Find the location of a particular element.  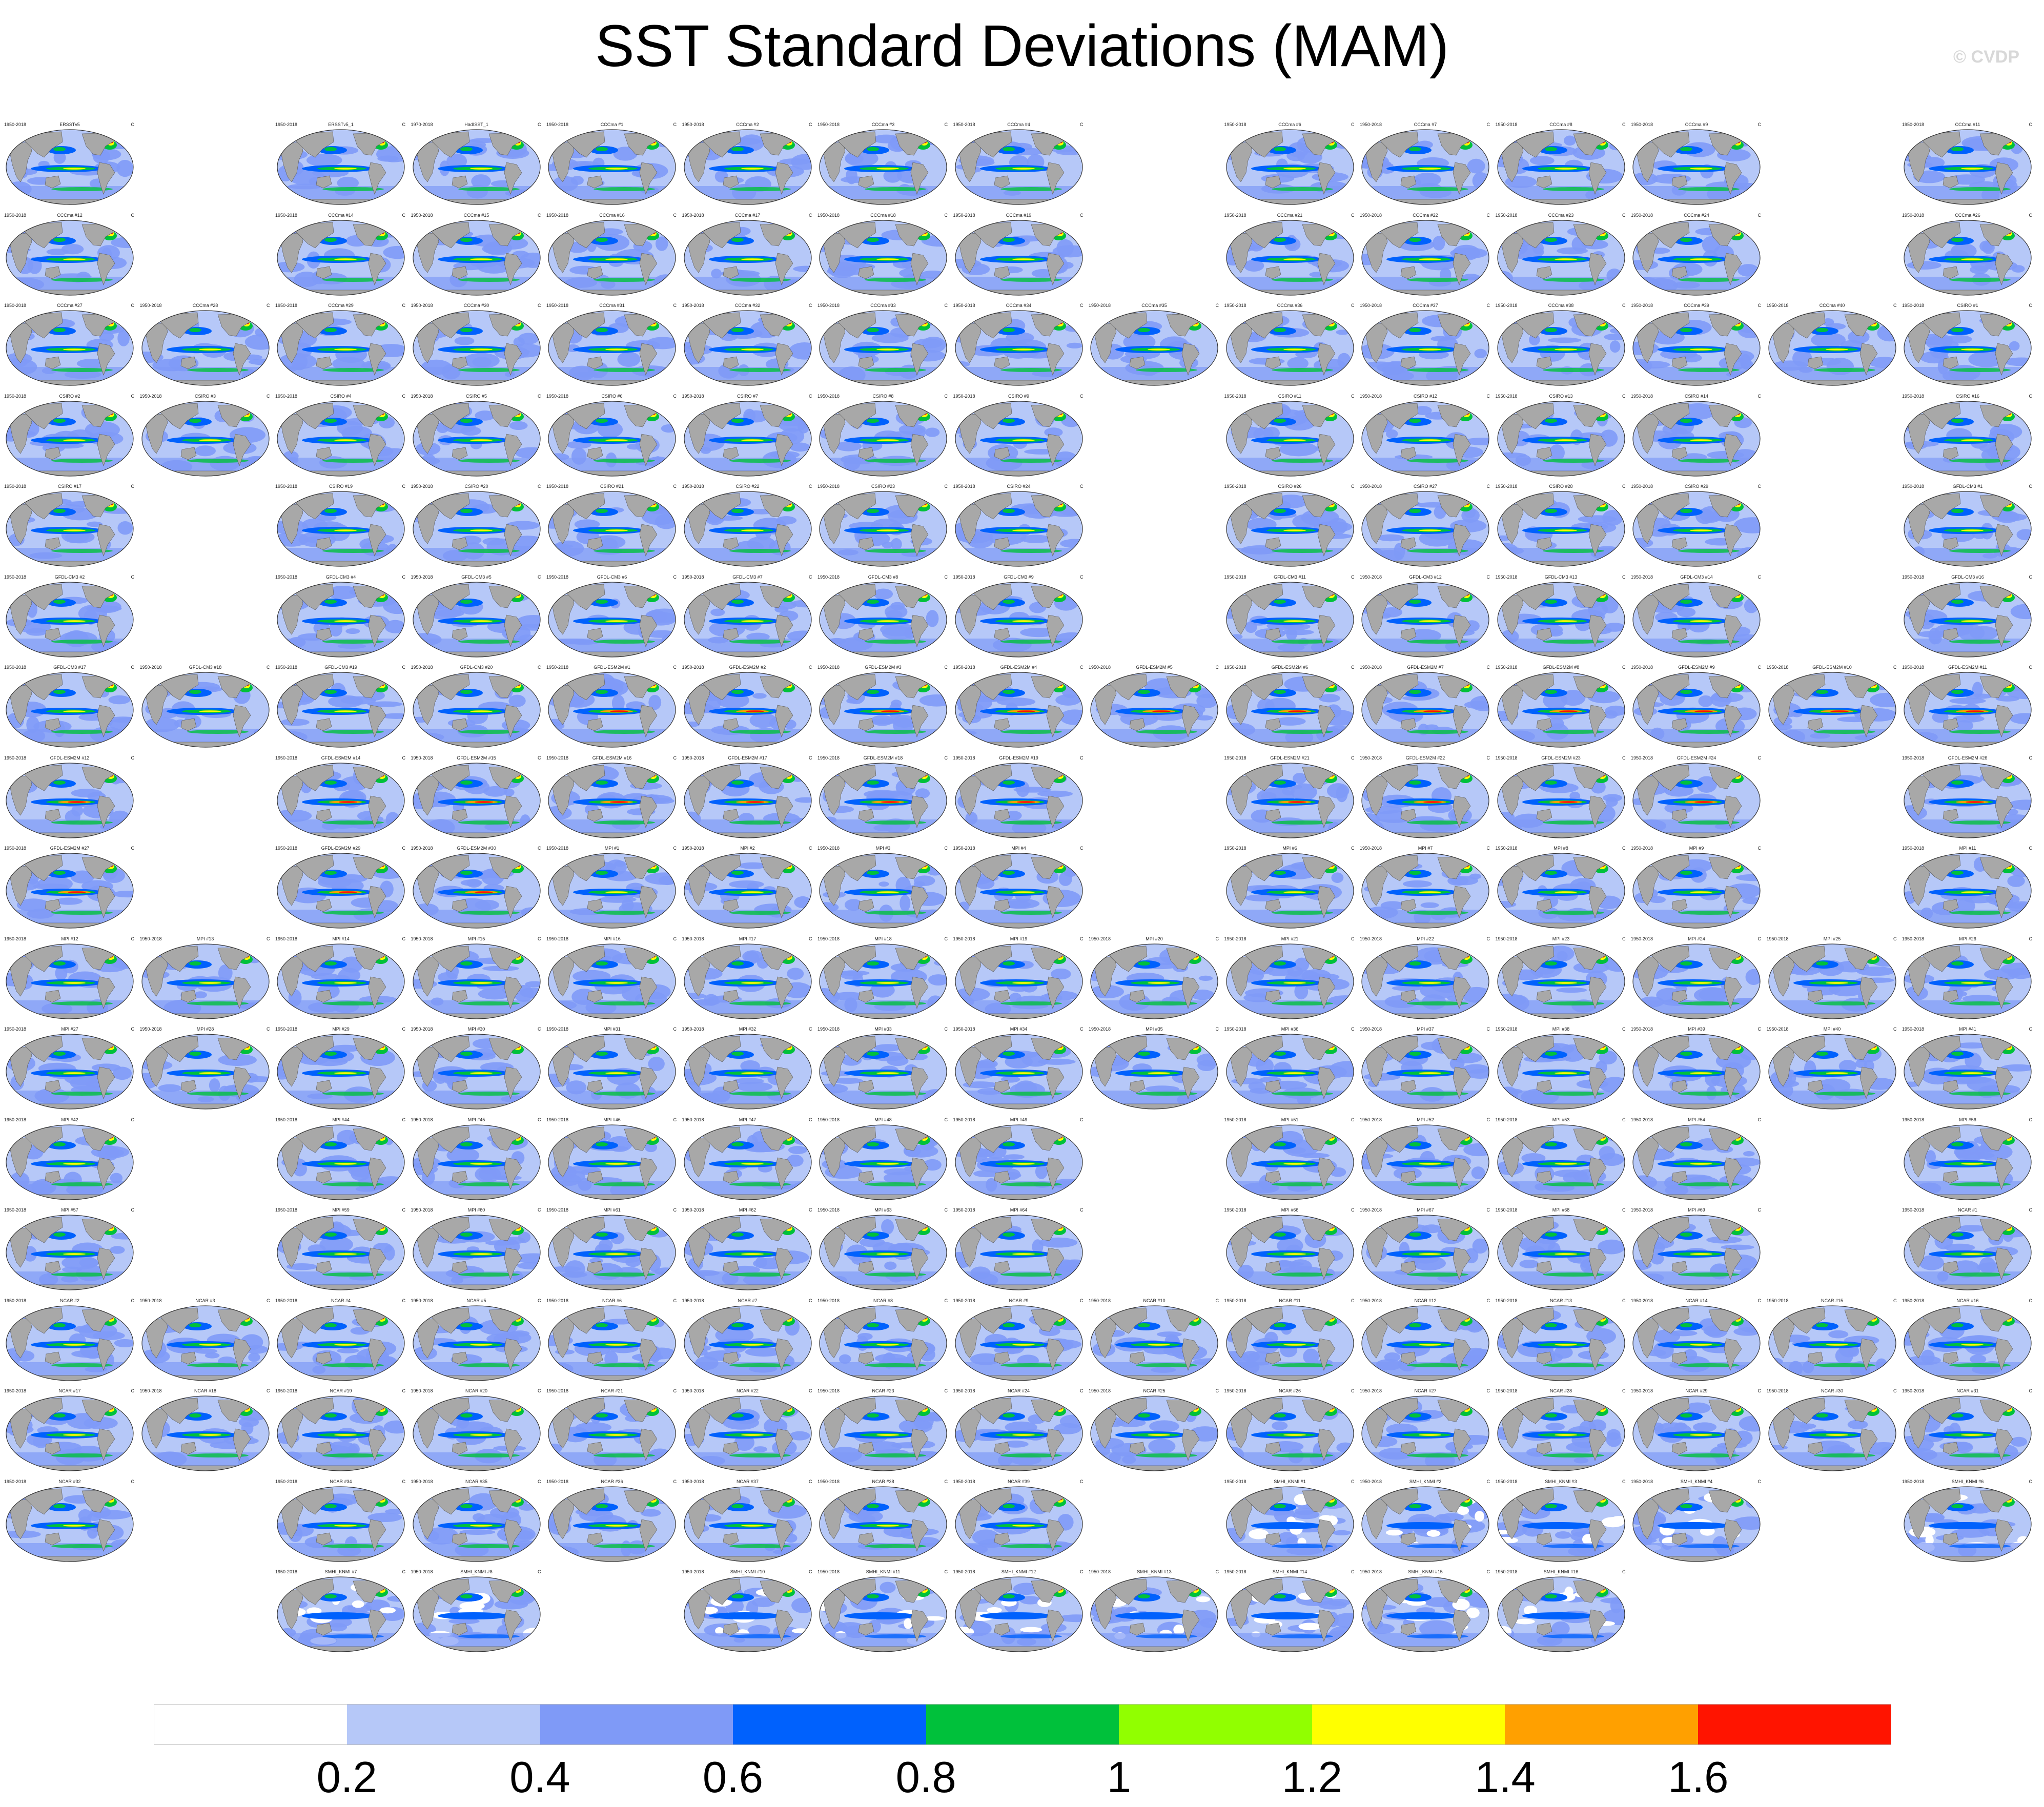

panel-title: GFDL-CM3 #18 is located at coordinates (205, 667).